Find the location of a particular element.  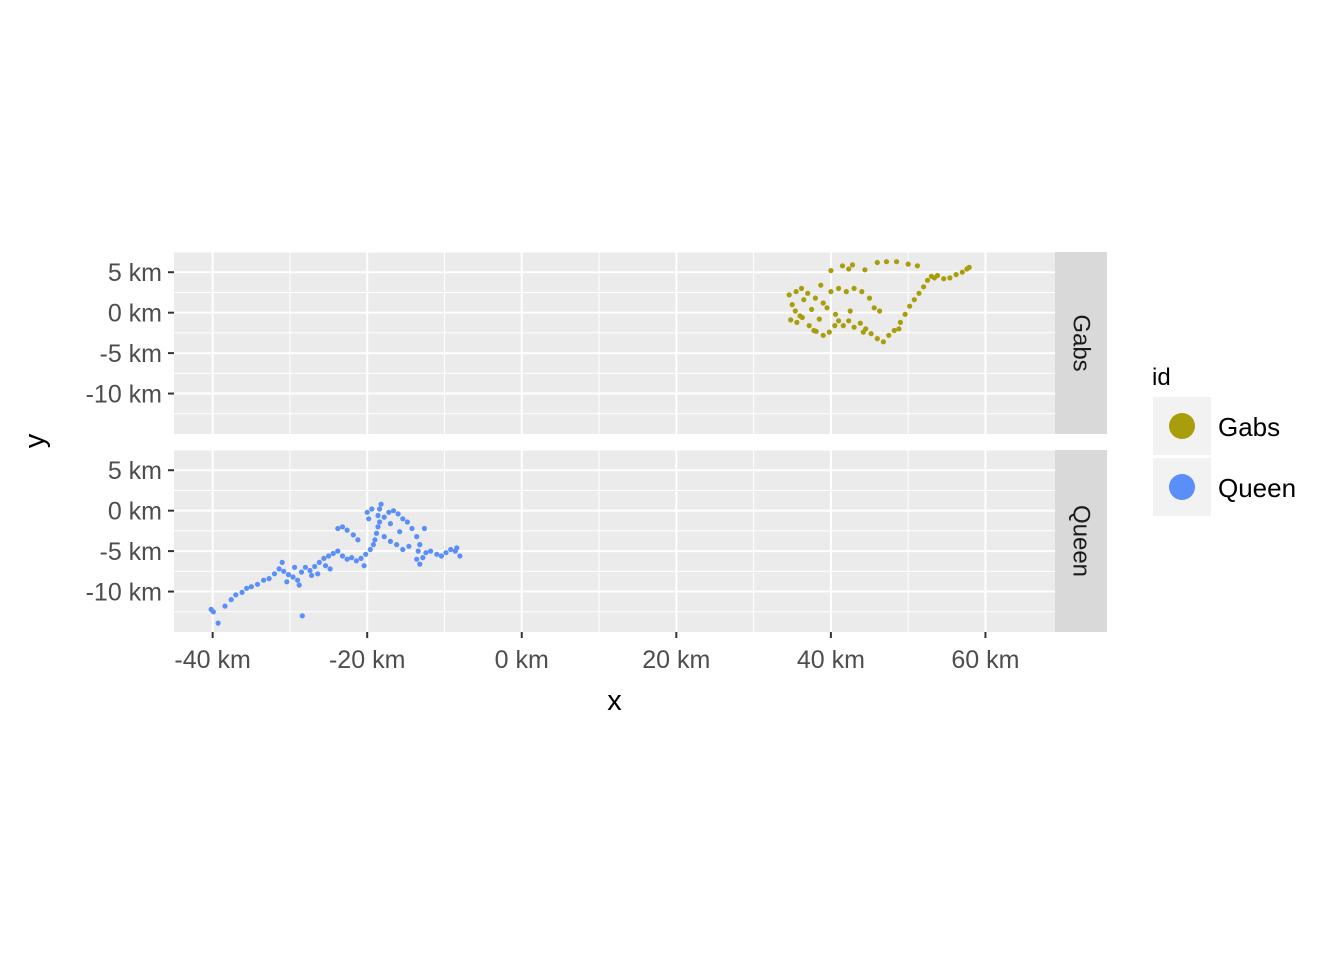

legend-label-queen: Queen is located at coordinates (1257, 488).